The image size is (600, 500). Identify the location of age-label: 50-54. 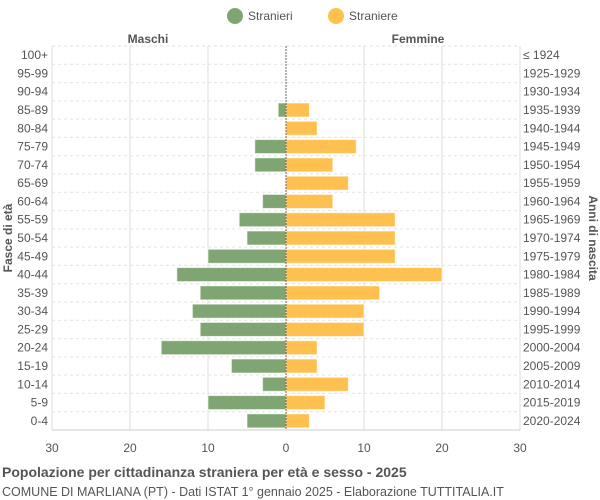
(32, 238).